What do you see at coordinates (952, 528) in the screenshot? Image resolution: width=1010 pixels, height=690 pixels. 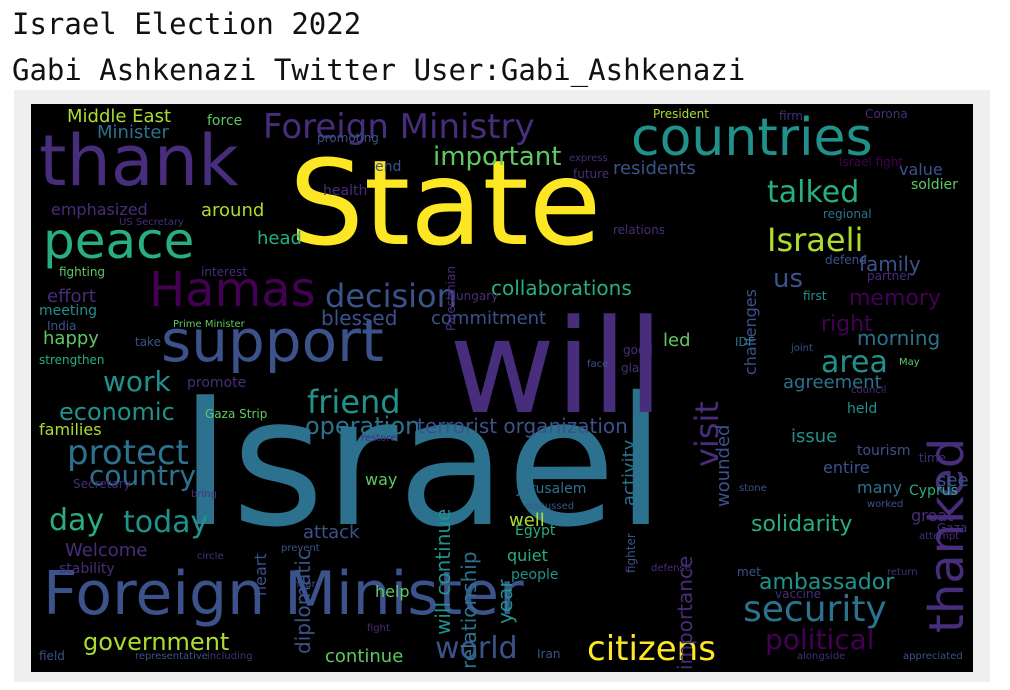 I see `cloud-word: Gaza` at bounding box center [952, 528].